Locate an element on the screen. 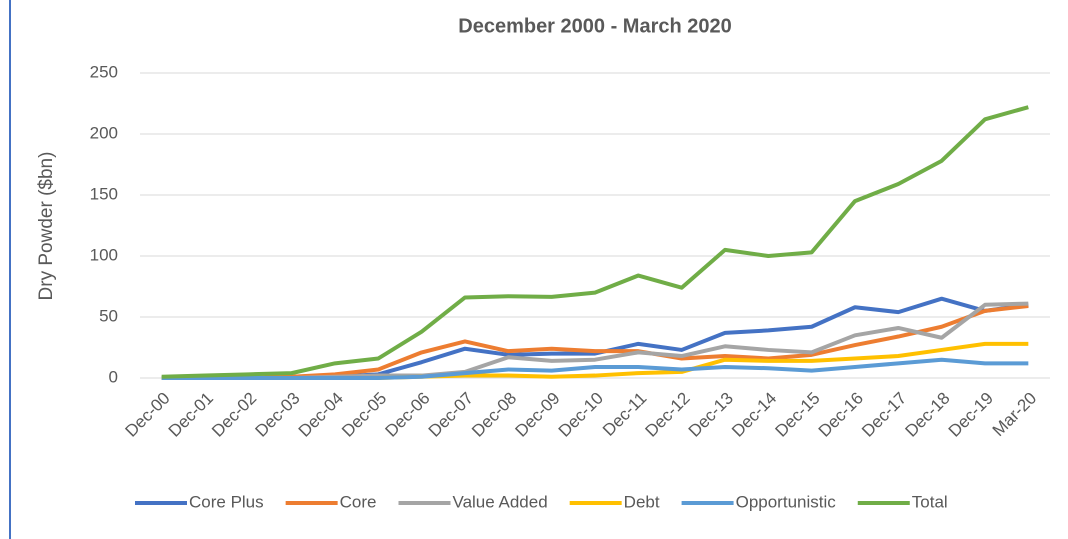 The height and width of the screenshot is (539, 1068). x-tick-label: Dec-13 is located at coordinates (711, 415).